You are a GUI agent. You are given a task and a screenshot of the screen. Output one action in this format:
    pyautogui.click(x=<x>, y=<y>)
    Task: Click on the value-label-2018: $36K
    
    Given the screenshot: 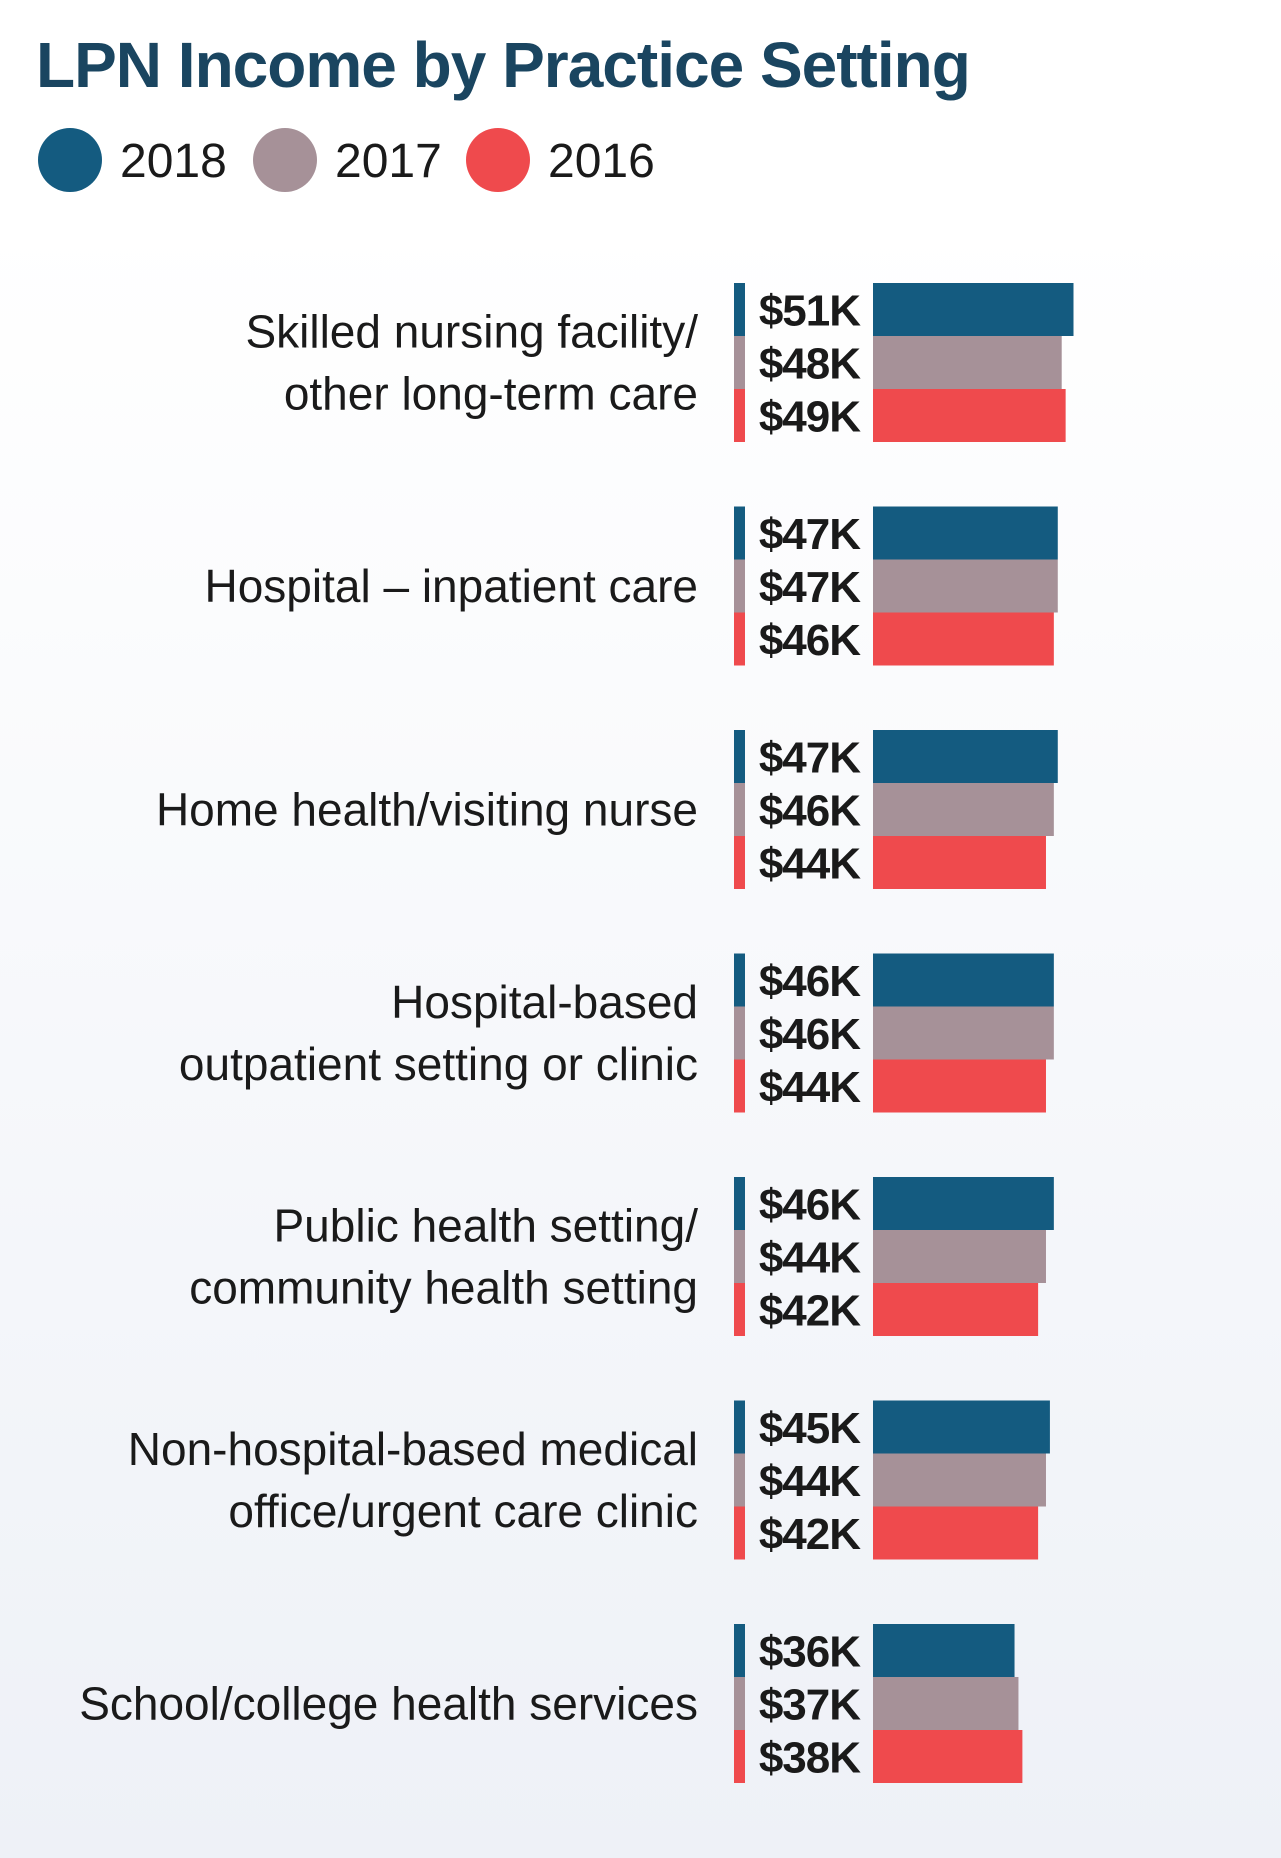 What is the action you would take?
    pyautogui.click(x=810, y=1652)
    